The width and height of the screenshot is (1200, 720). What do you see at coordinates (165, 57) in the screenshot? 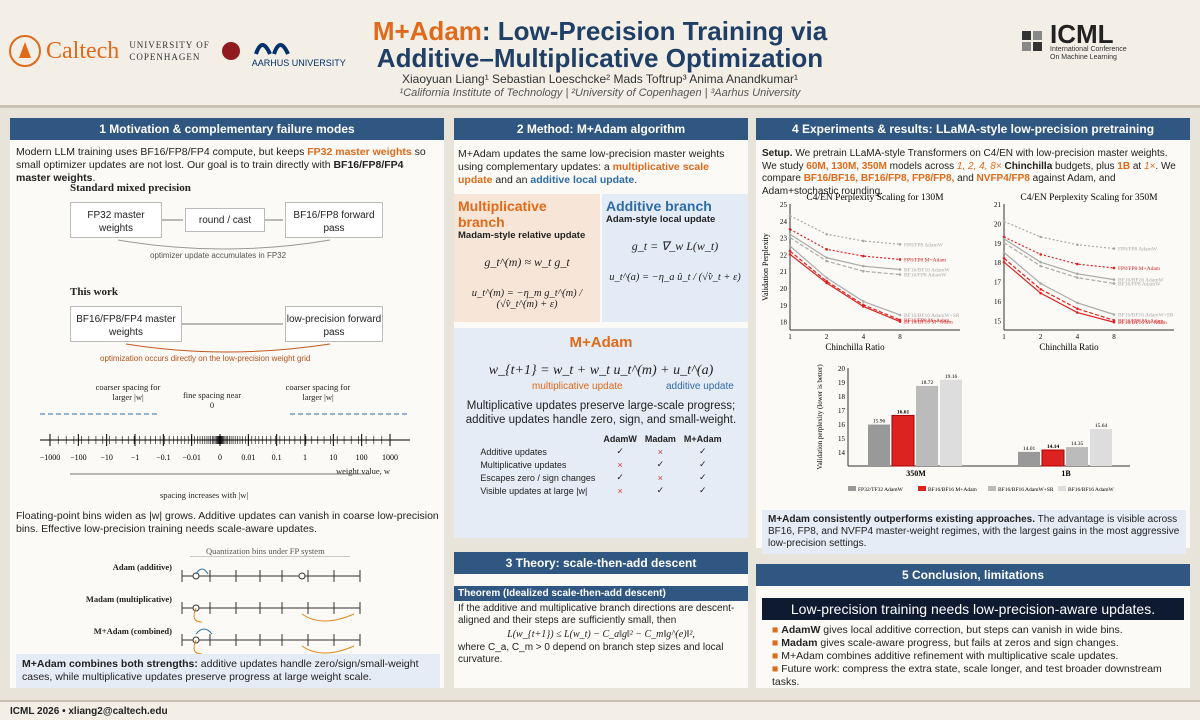
I see `ucph-line2: COPENHAGEN` at bounding box center [165, 57].